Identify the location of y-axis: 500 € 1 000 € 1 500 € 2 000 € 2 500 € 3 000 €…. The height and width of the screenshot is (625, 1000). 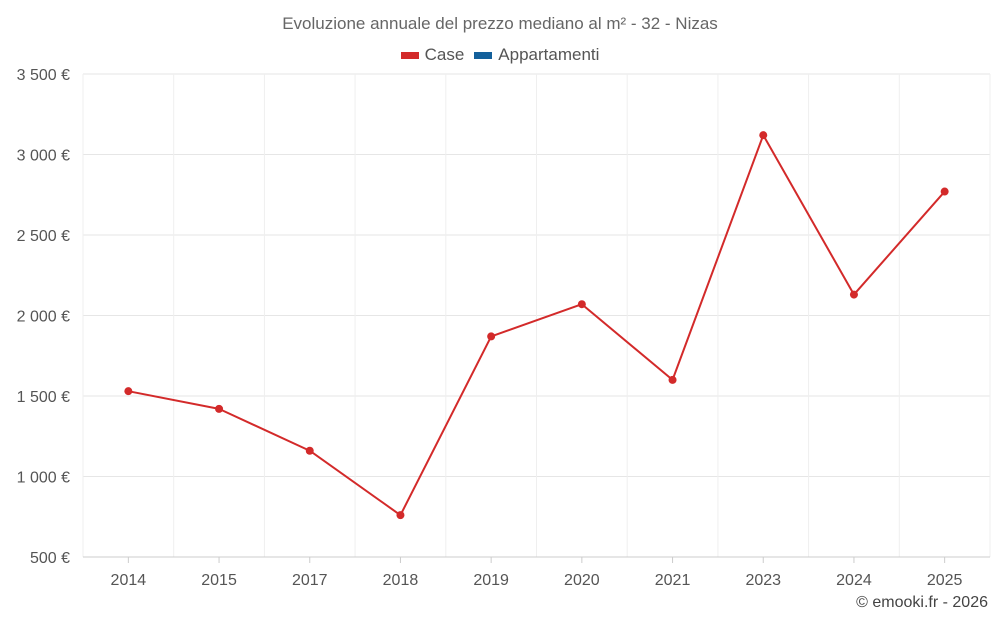
(43, 317).